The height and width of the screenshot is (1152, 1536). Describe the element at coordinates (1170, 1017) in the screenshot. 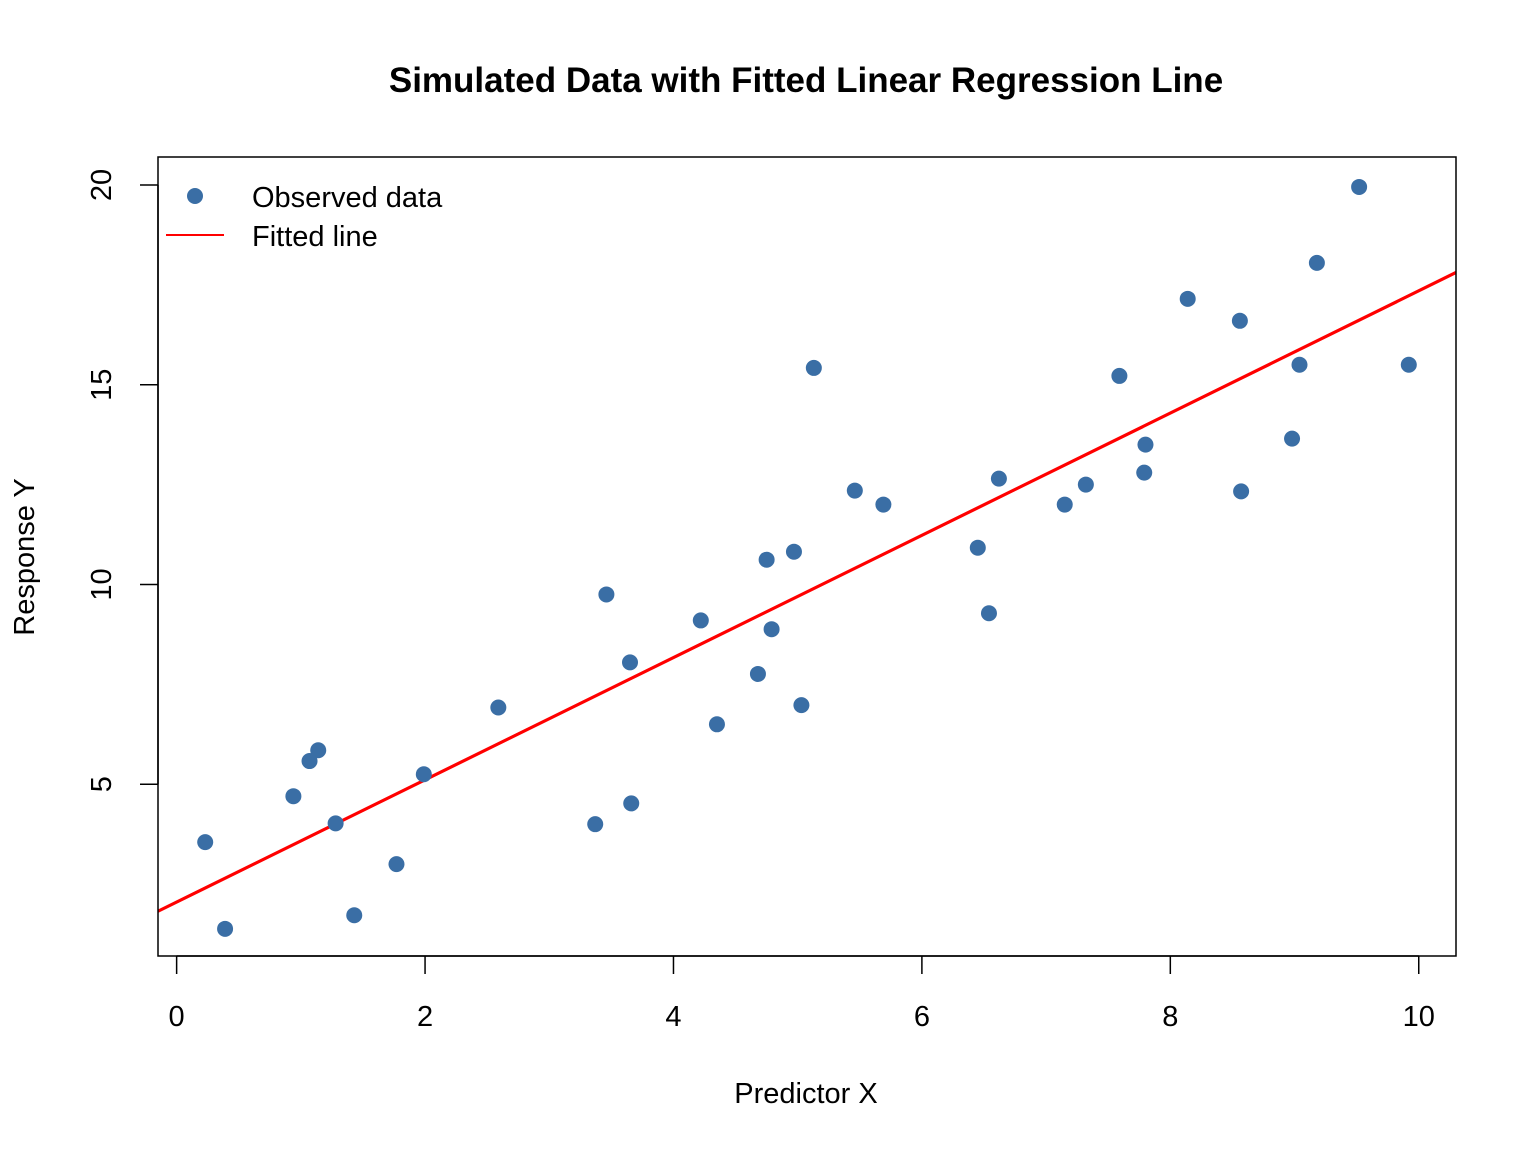

I see `x-tick-label: 8` at that location.